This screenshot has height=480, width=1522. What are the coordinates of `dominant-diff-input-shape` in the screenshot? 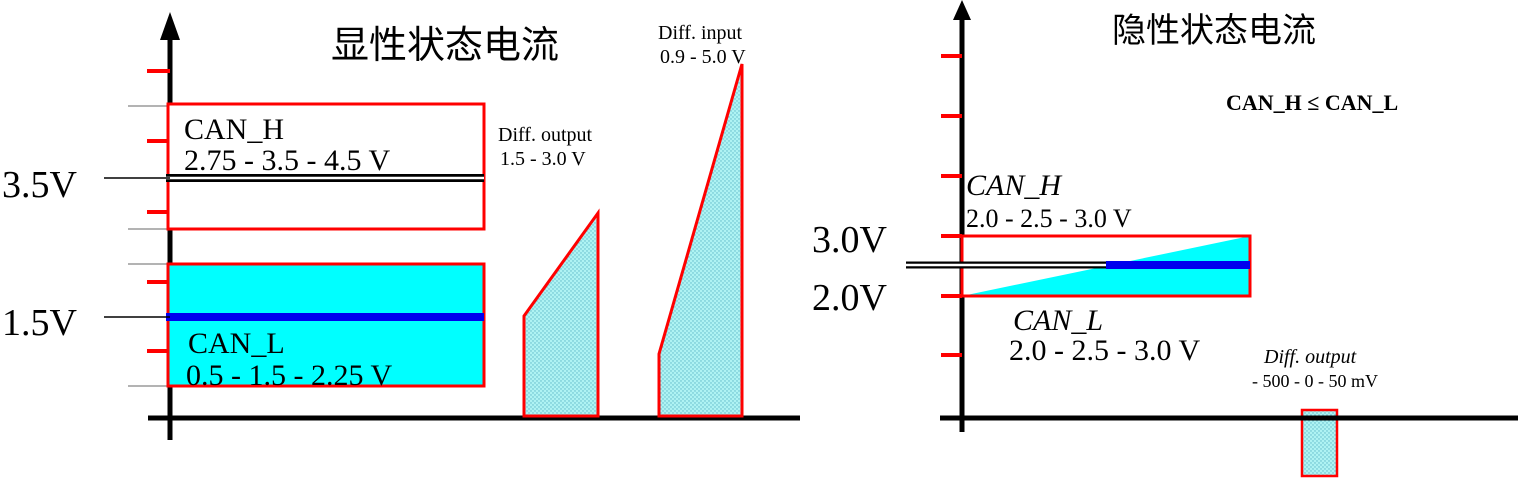 It's located at (700, 240).